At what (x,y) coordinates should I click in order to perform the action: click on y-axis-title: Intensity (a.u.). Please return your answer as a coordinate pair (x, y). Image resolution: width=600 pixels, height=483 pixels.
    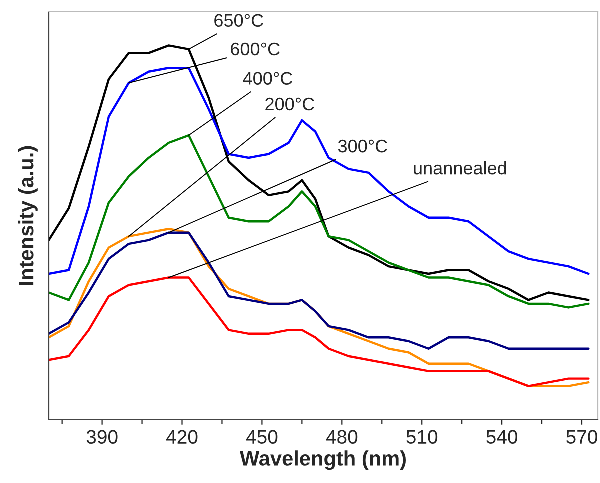
    Looking at the image, I should click on (28, 216).